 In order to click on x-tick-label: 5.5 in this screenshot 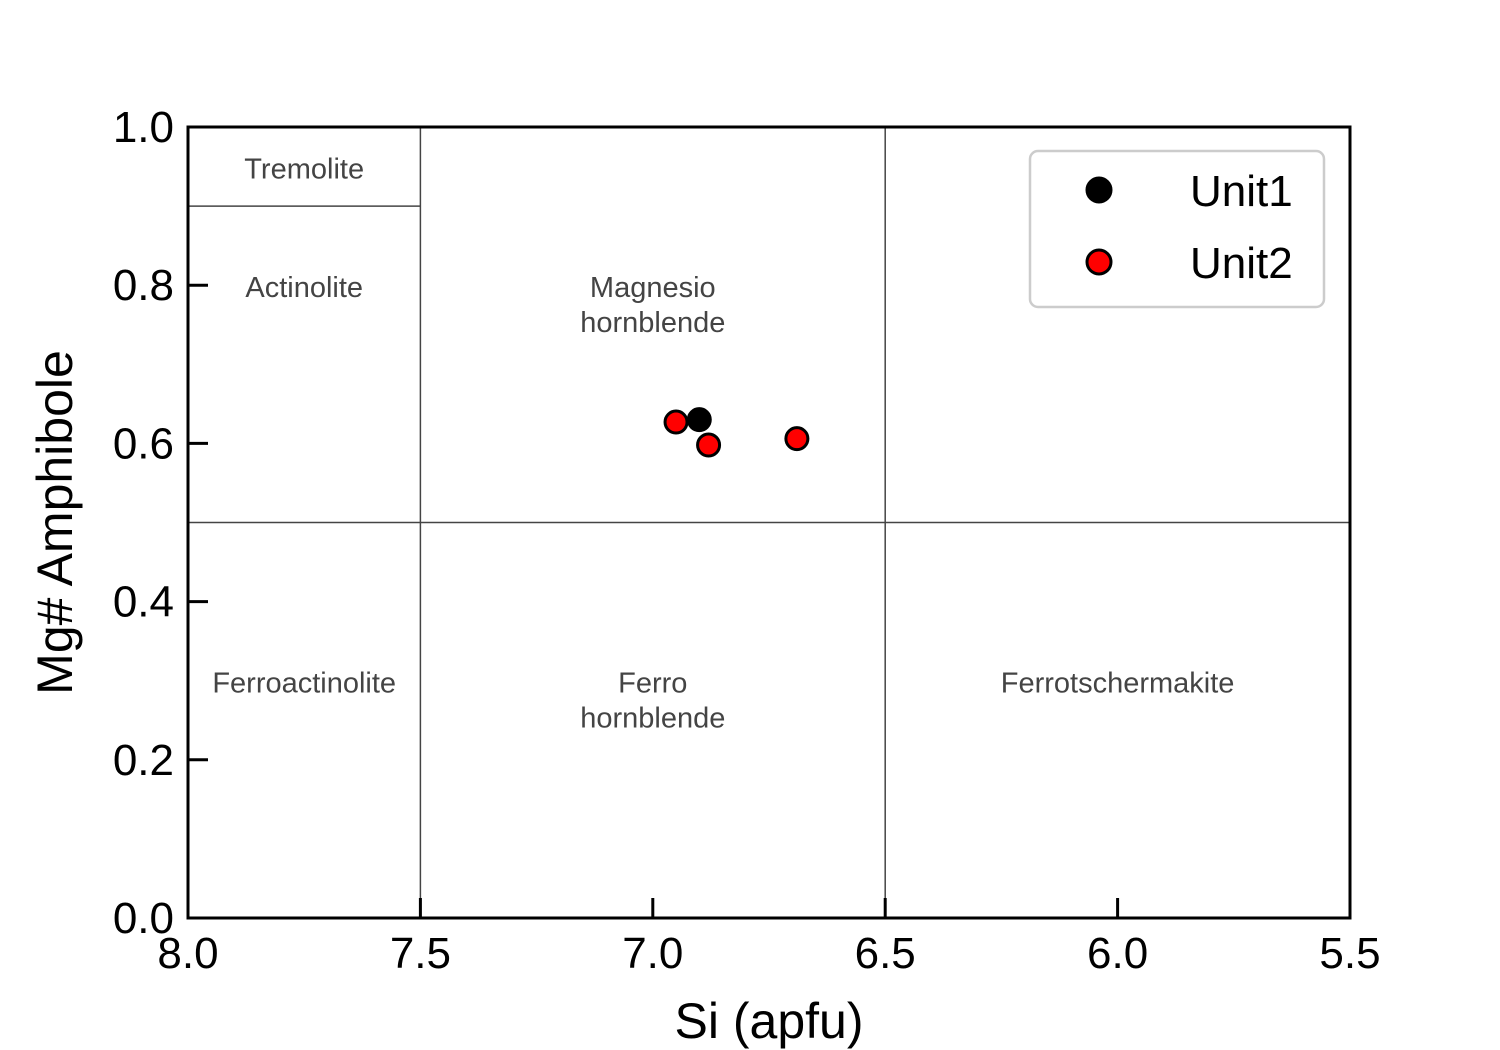, I will do `click(1349, 953)`.